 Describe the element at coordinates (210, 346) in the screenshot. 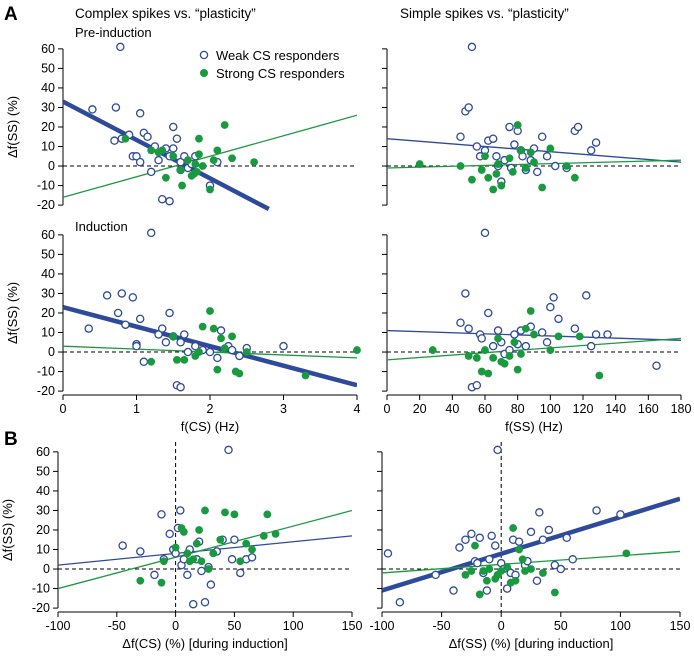

I see `fit-lines` at that location.